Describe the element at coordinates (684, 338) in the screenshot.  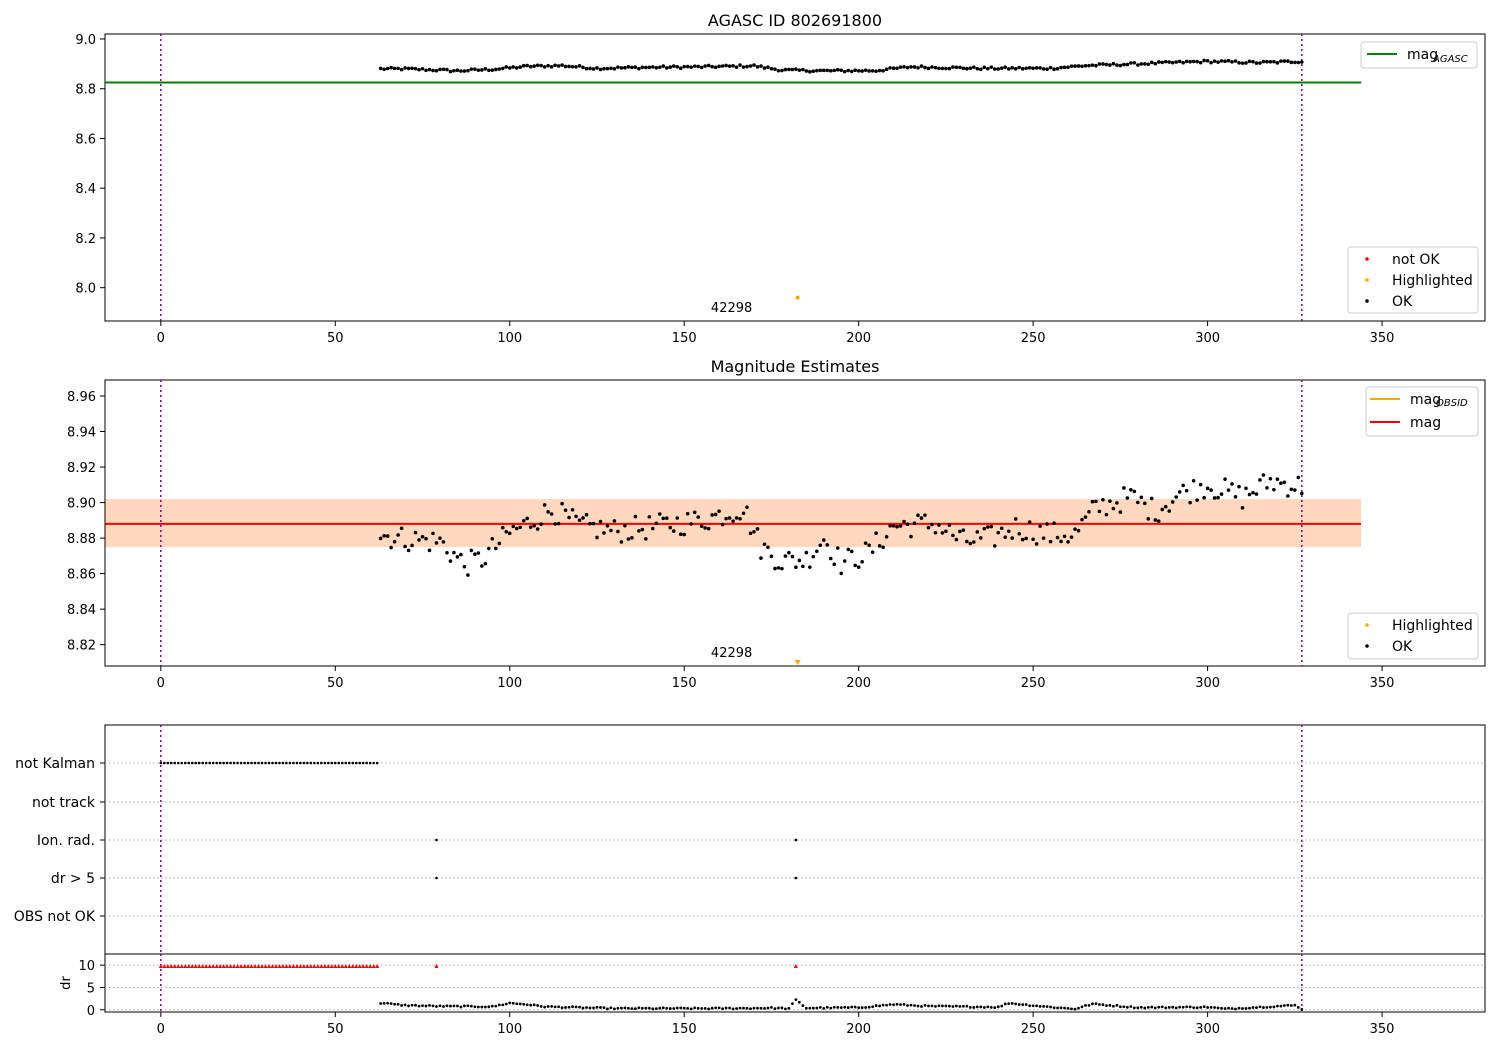
I see `x-tick-label: 150` at that location.